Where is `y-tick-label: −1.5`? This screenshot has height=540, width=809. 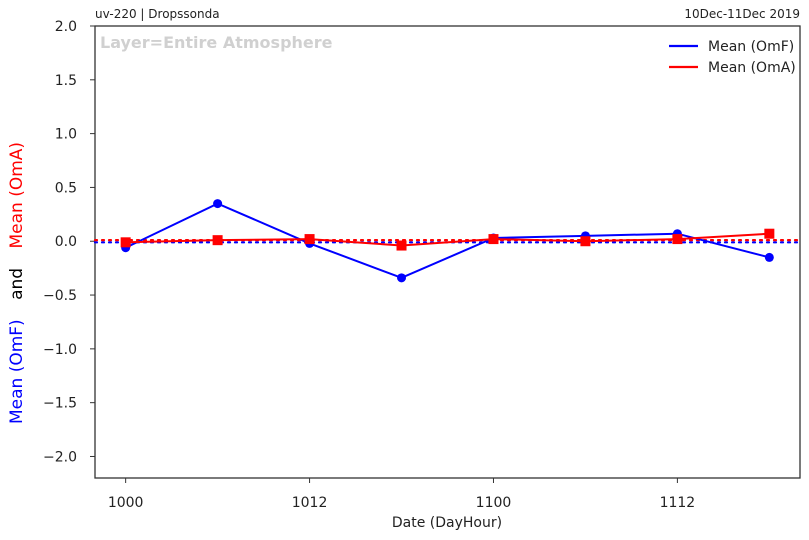 y-tick-label: −1.5 is located at coordinates (60, 404).